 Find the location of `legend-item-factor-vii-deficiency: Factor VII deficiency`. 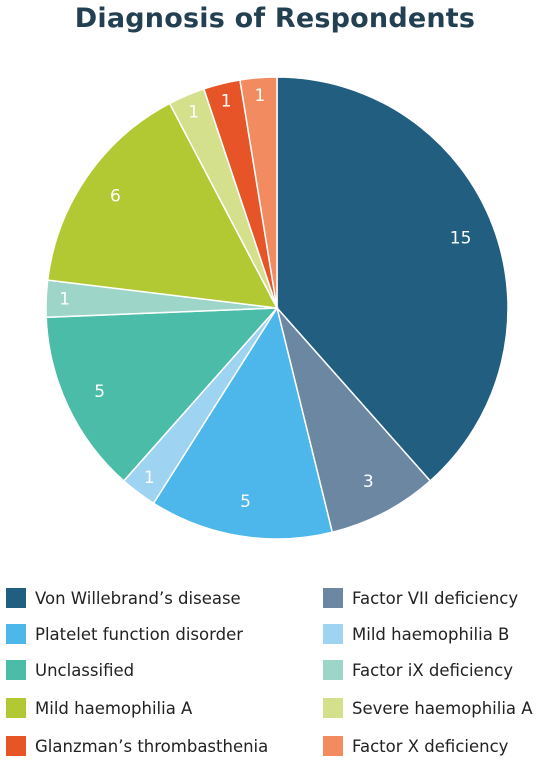

legend-item-factor-vii-deficiency: Factor VII deficiency is located at coordinates (420, 598).